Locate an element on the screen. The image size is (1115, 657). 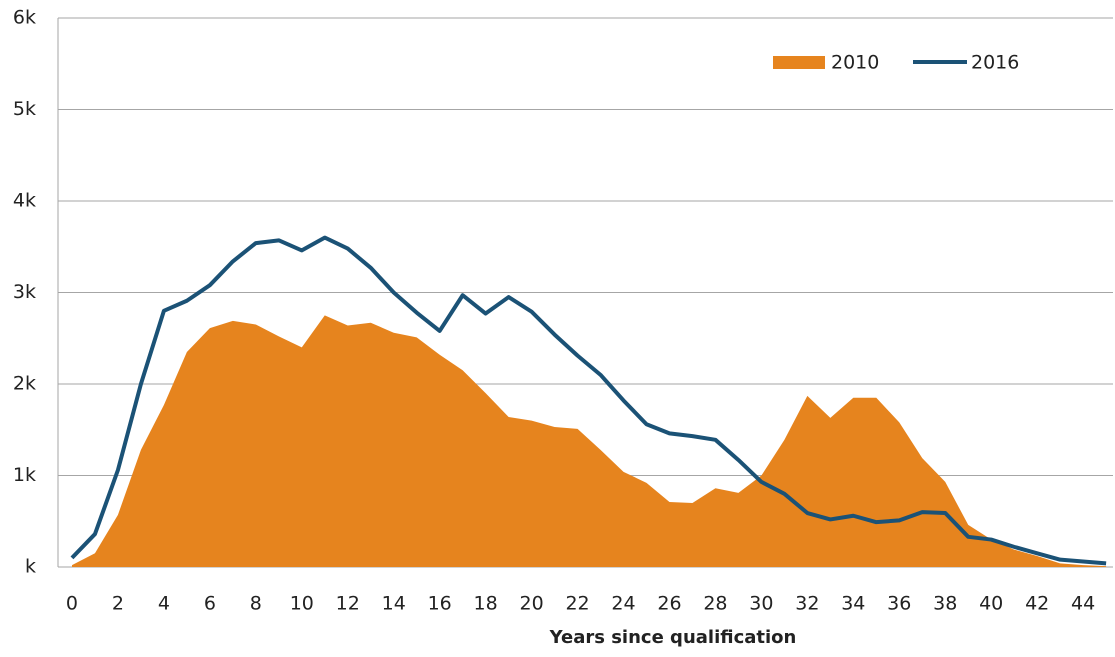
y-tick-label: 5k is located at coordinates (24, 109).